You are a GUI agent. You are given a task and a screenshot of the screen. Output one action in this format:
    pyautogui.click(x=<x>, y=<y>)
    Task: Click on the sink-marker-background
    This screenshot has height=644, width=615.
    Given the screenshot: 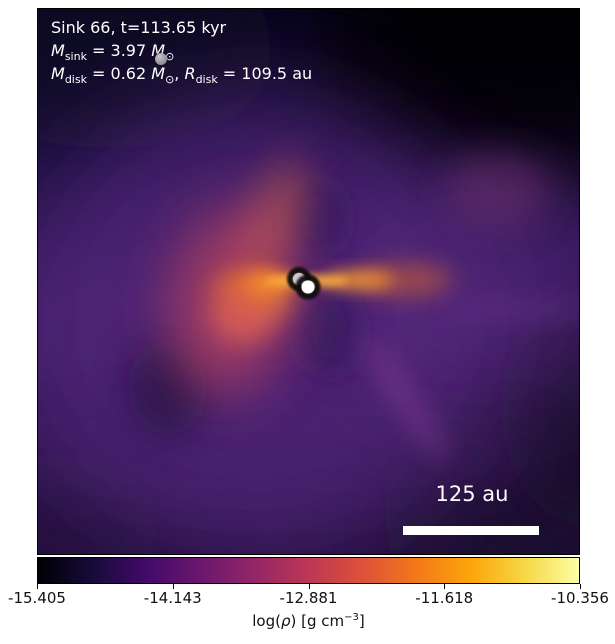 What is the action you would take?
    pyautogui.click(x=161, y=59)
    